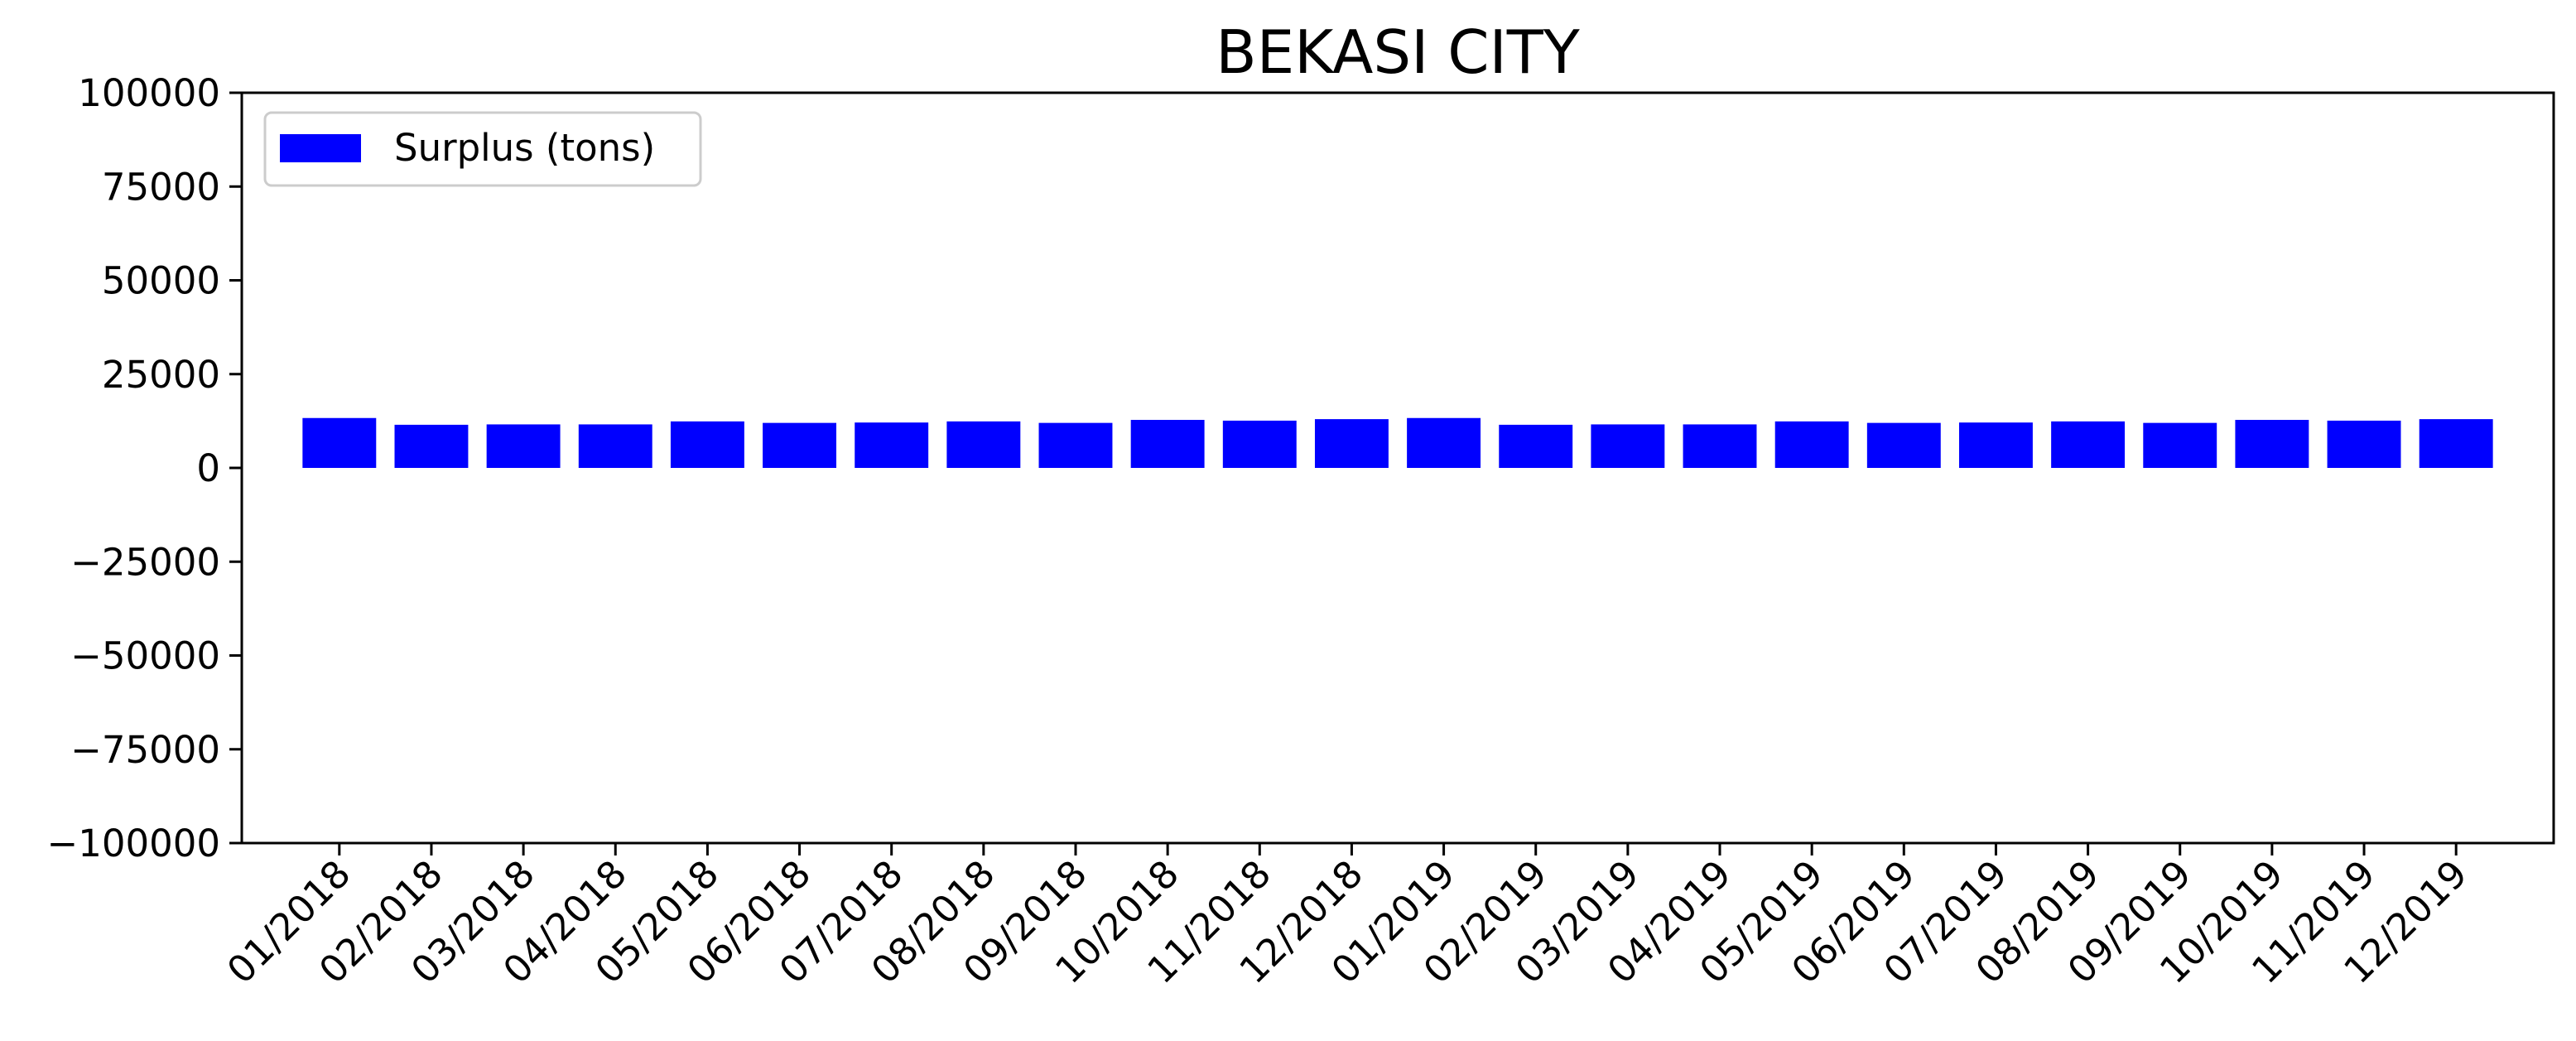  I want to click on legend-label: Surplus (tons), so click(524, 148).